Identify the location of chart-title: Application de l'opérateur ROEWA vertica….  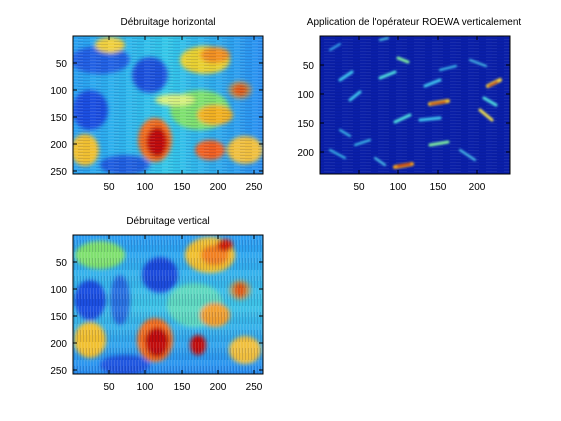
(414, 22).